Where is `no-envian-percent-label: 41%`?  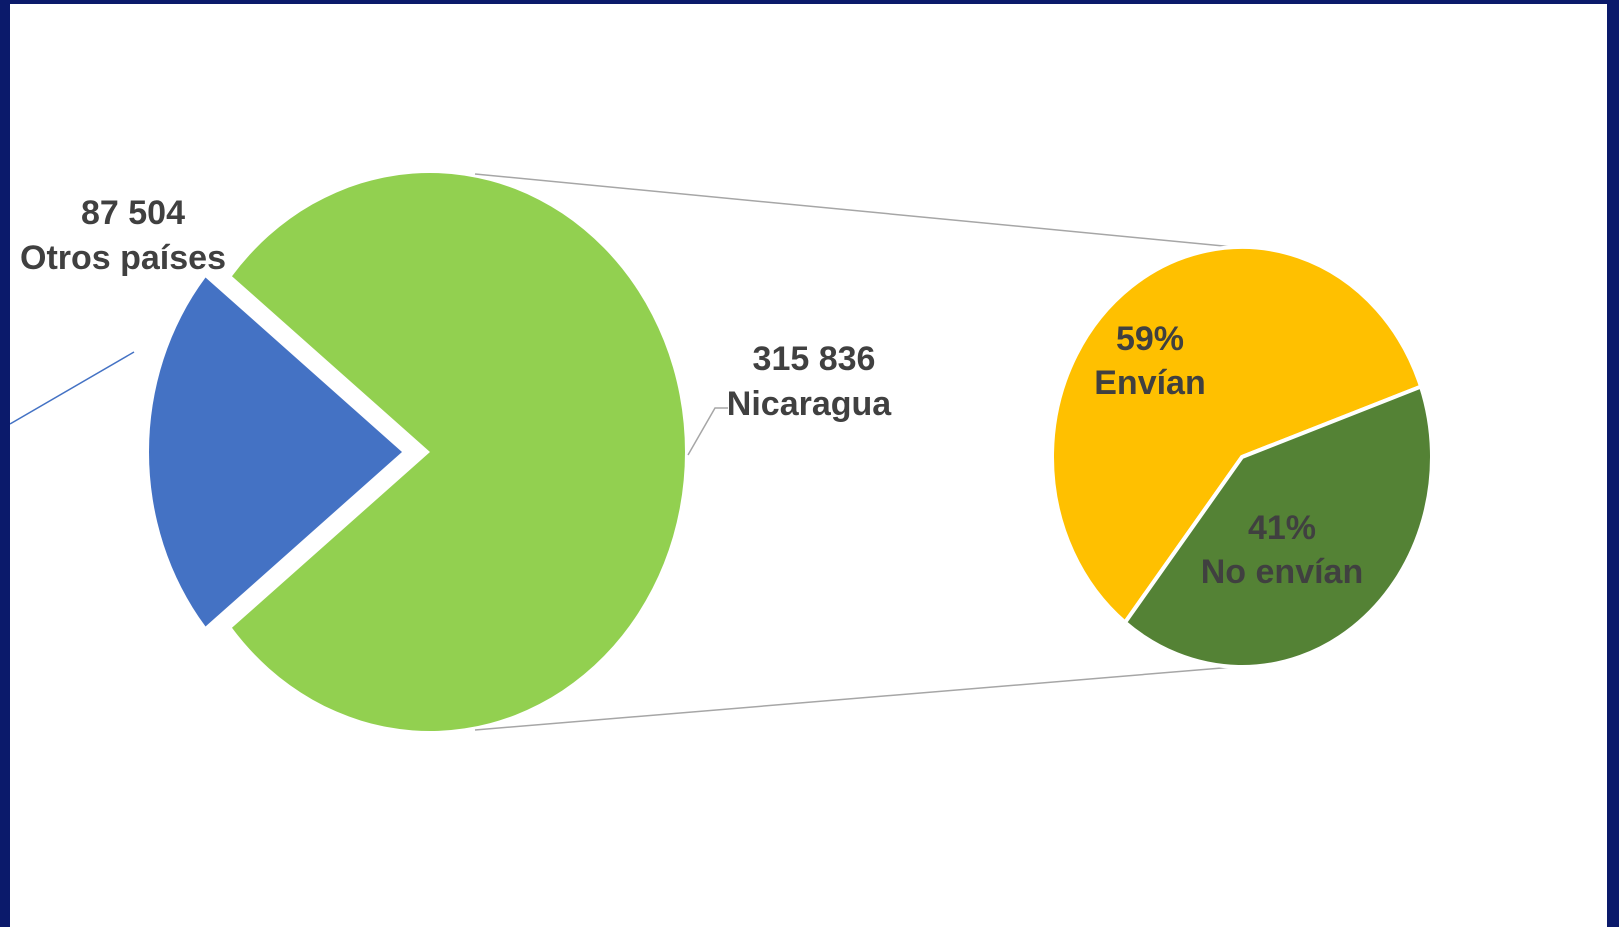
no-envian-percent-label: 41% is located at coordinates (1282, 528).